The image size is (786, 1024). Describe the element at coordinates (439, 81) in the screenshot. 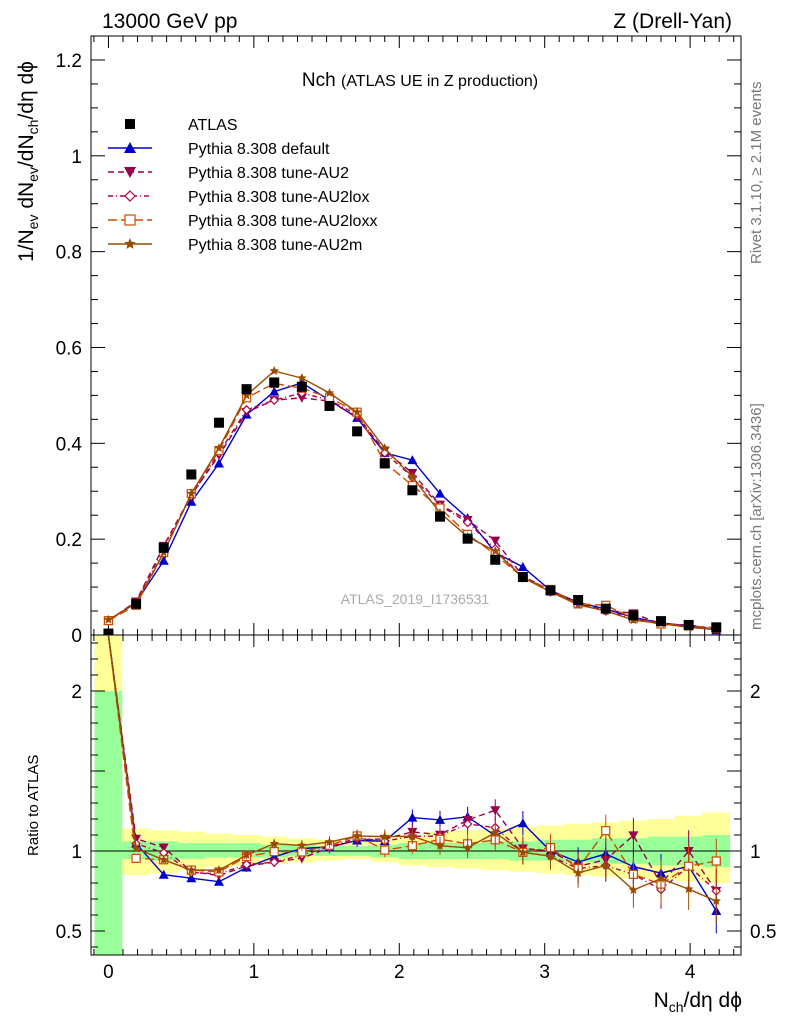

I see `plot-title-sub: (ATLAS UE in Z production)` at that location.